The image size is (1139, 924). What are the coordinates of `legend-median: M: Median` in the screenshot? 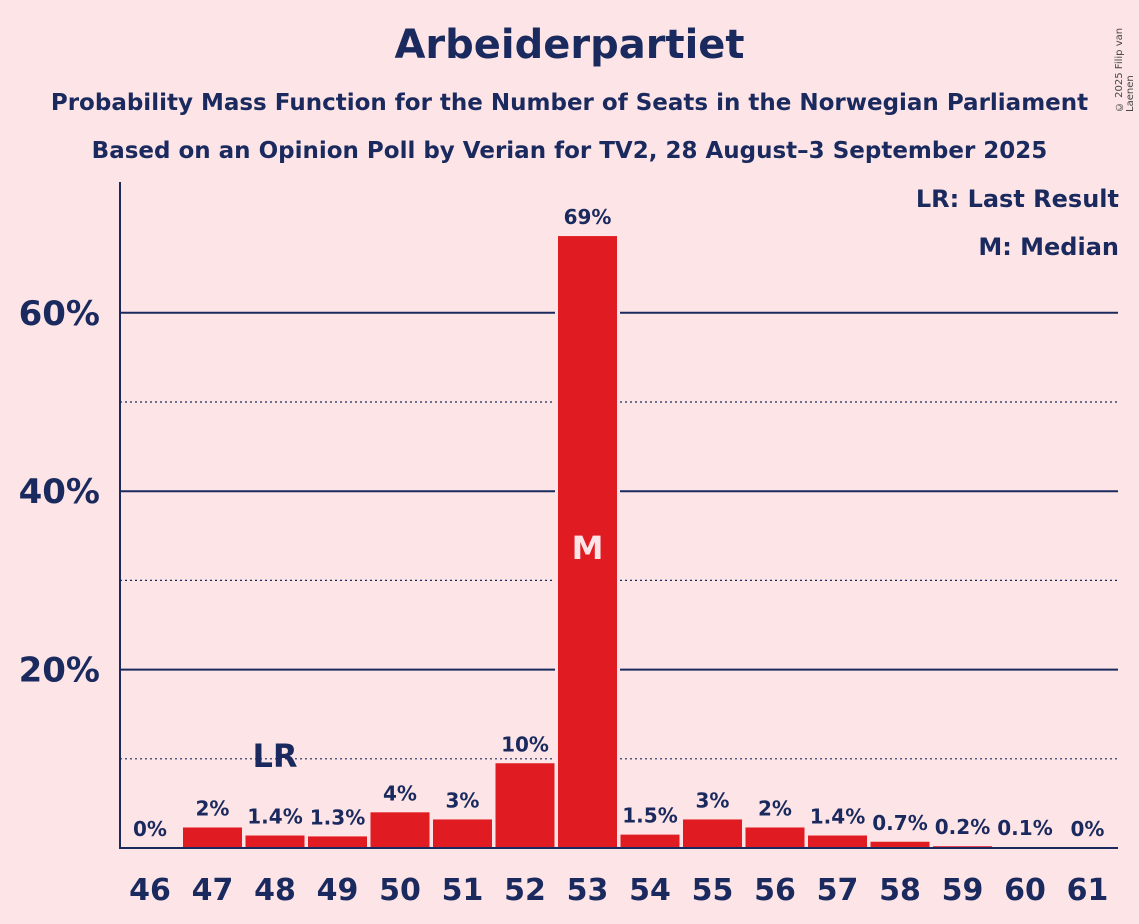 It's located at (1048, 247).